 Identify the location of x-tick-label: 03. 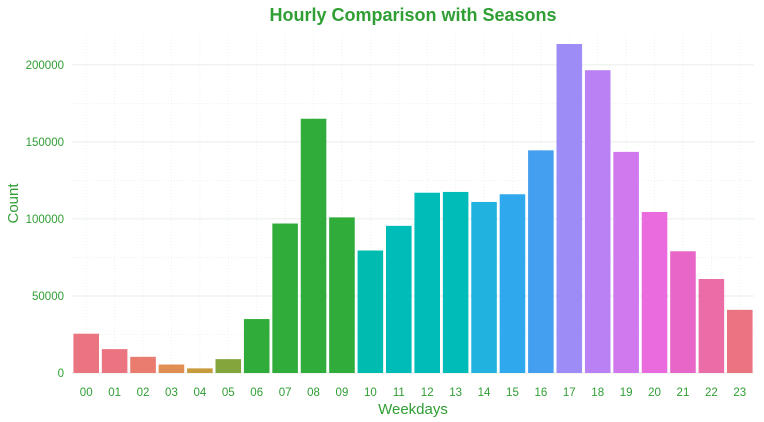
(171, 393).